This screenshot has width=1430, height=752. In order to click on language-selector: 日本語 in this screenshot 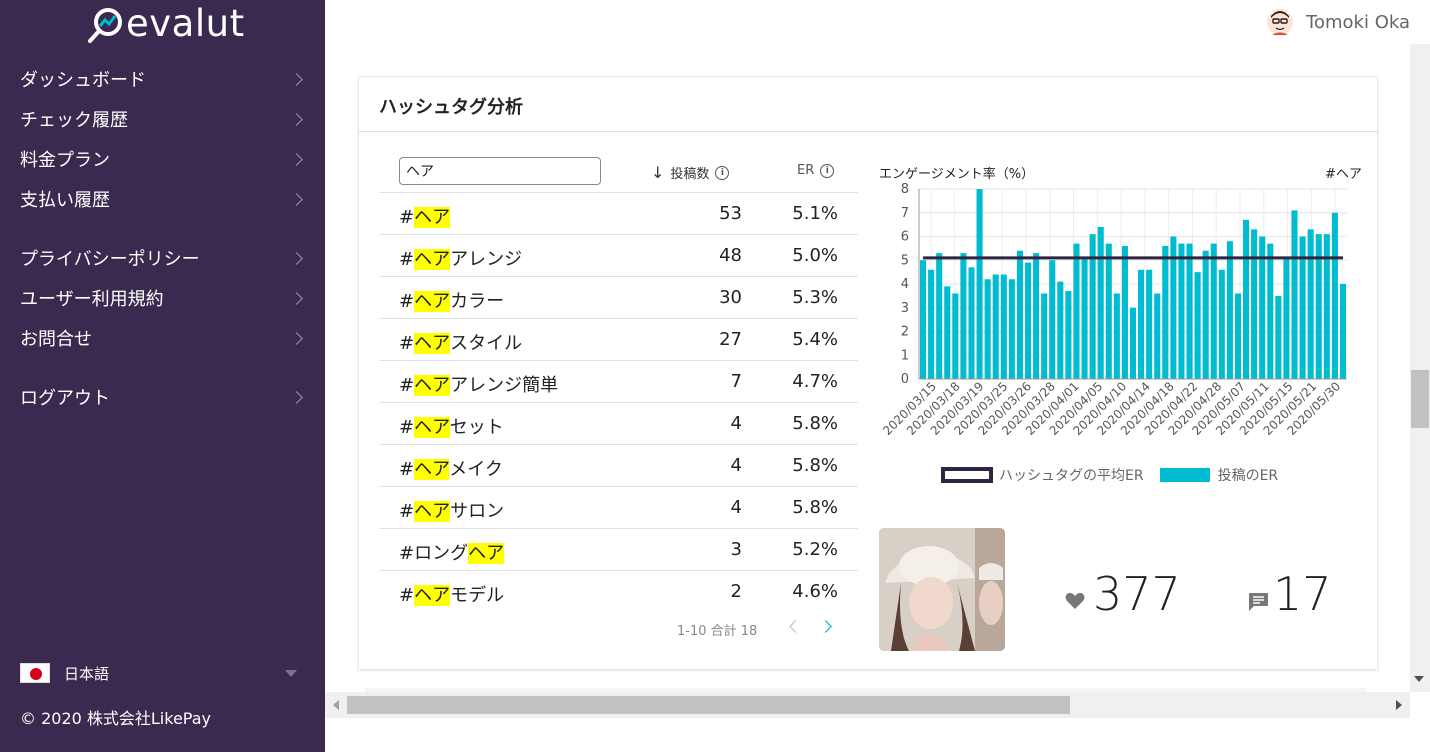, I will do `click(162, 673)`.